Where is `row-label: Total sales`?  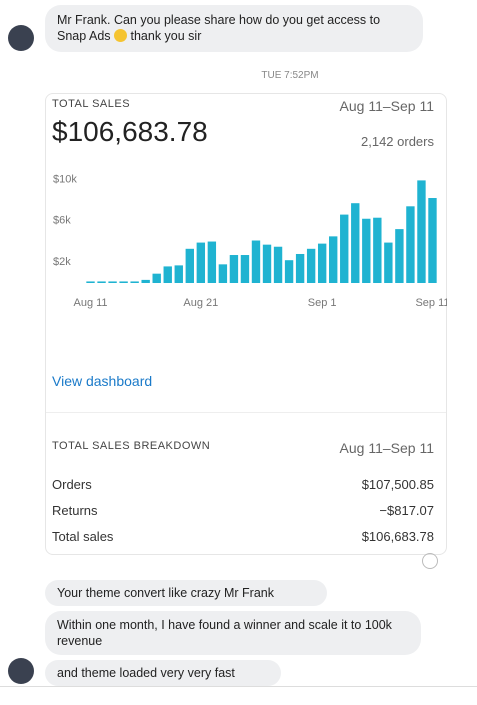 row-label: Total sales is located at coordinates (83, 536).